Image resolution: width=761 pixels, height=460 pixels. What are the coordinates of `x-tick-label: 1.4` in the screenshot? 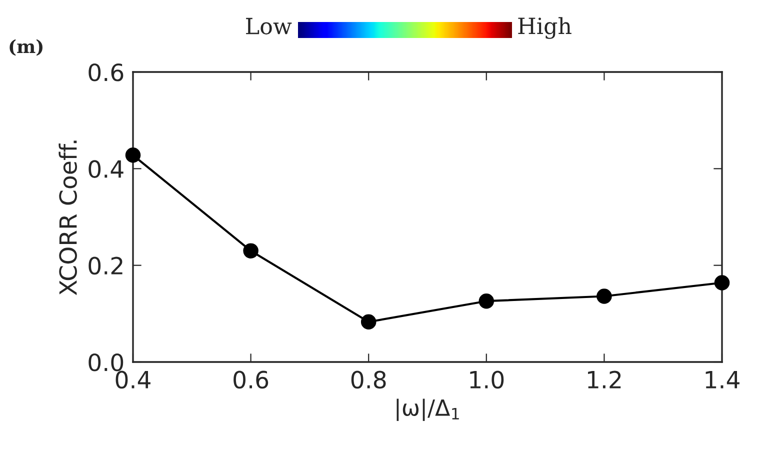 It's located at (723, 379).